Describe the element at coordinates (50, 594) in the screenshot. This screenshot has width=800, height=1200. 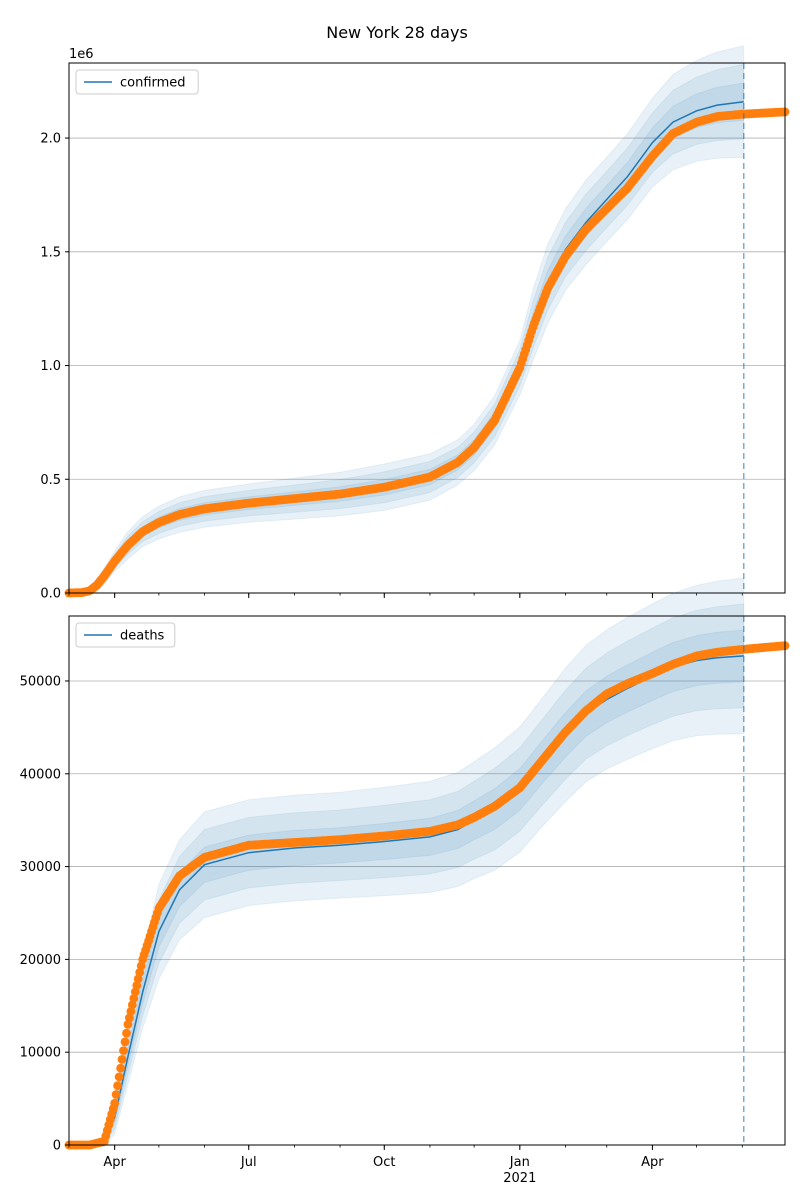
I see `confirmed-y-tick-label: 0.0` at that location.